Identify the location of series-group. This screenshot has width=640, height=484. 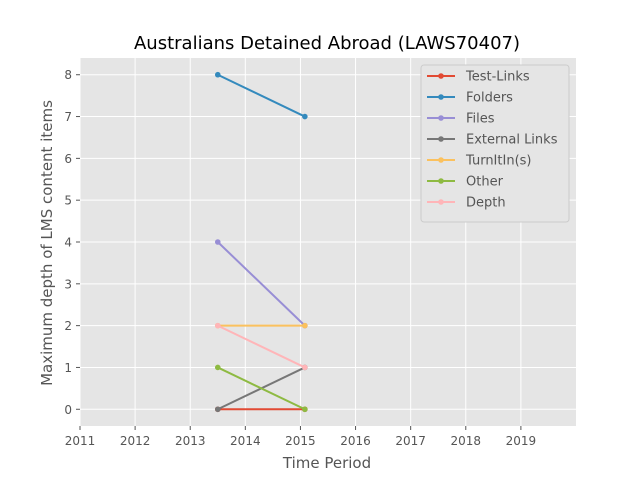
(261, 242).